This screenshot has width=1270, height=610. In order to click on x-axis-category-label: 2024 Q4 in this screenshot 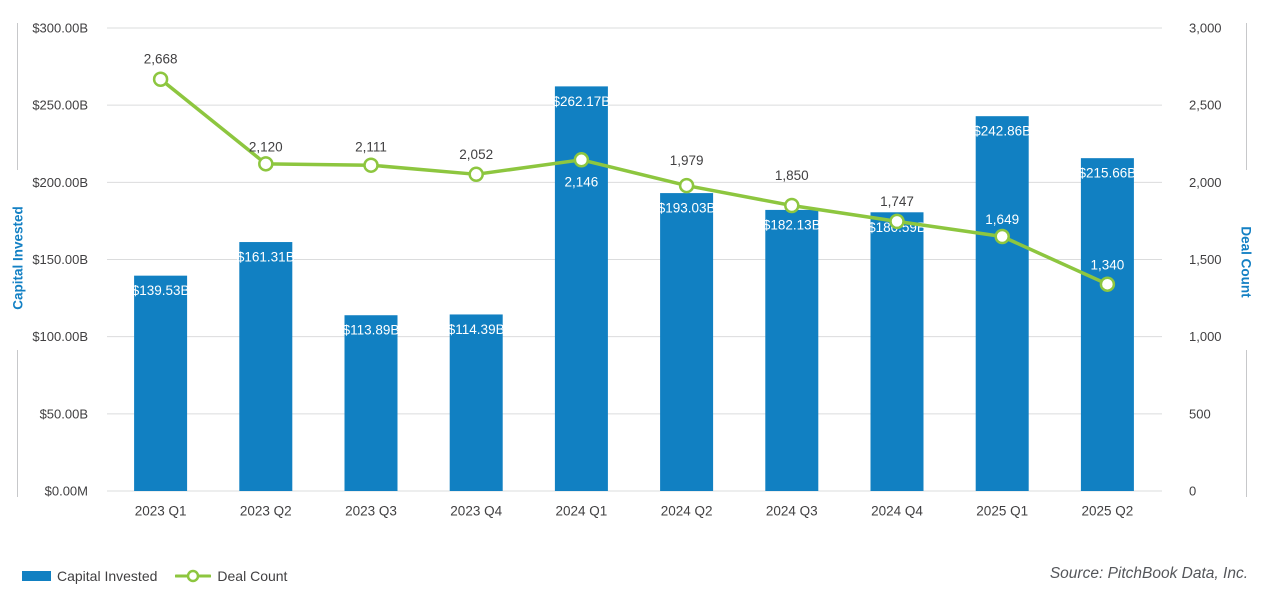, I will do `click(897, 511)`.